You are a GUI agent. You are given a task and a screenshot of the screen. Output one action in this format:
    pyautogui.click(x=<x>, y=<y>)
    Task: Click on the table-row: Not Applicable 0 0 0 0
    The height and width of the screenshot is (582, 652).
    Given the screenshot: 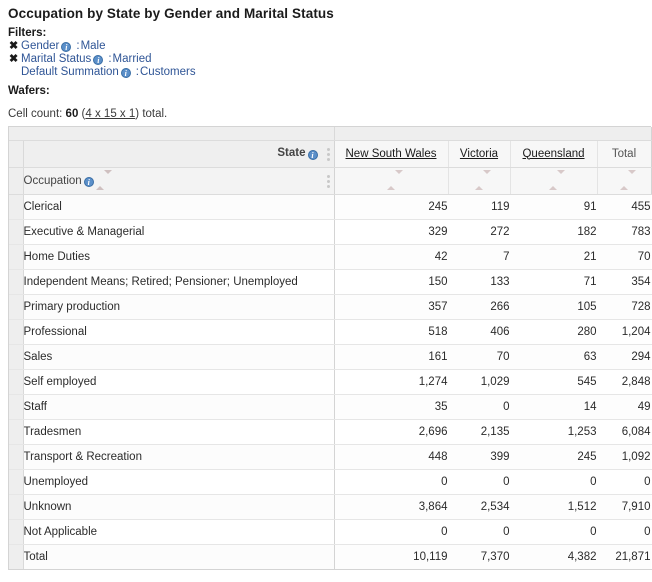 What is the action you would take?
    pyautogui.click(x=330, y=532)
    